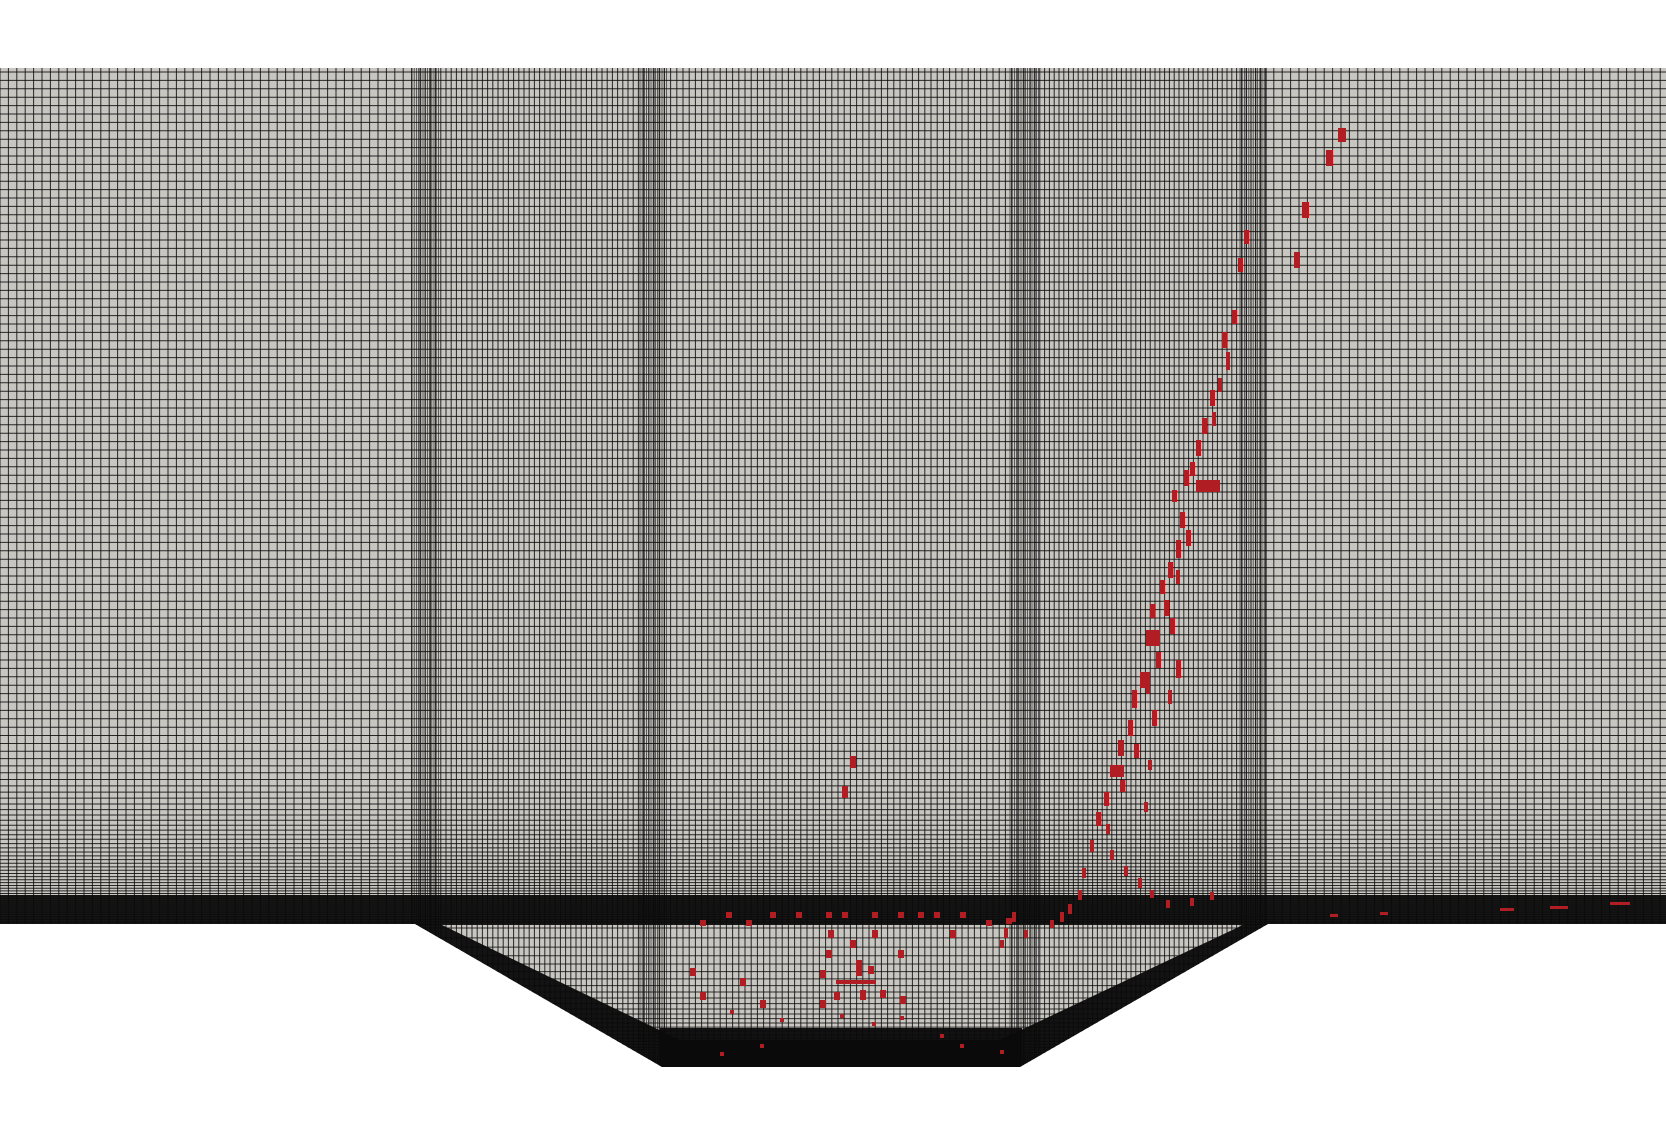 The width and height of the screenshot is (1666, 1145). Describe the element at coordinates (841, 995) in the screenshot. I see `trench-wall-layer` at that location.